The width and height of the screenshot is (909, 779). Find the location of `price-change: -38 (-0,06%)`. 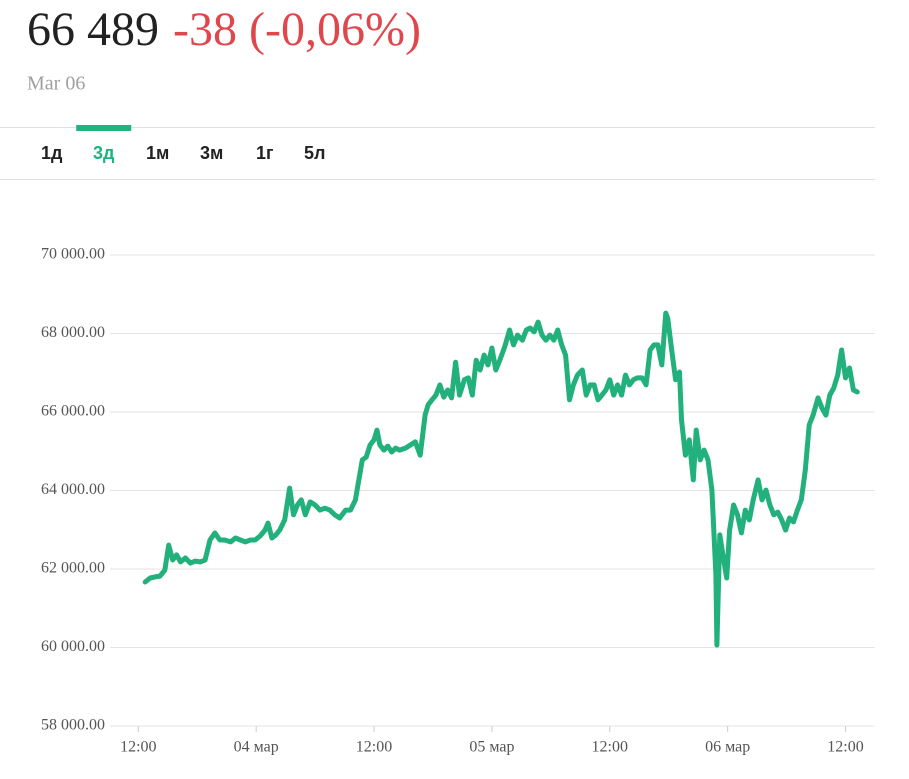

price-change: -38 (-0,06%) is located at coordinates (297, 29).